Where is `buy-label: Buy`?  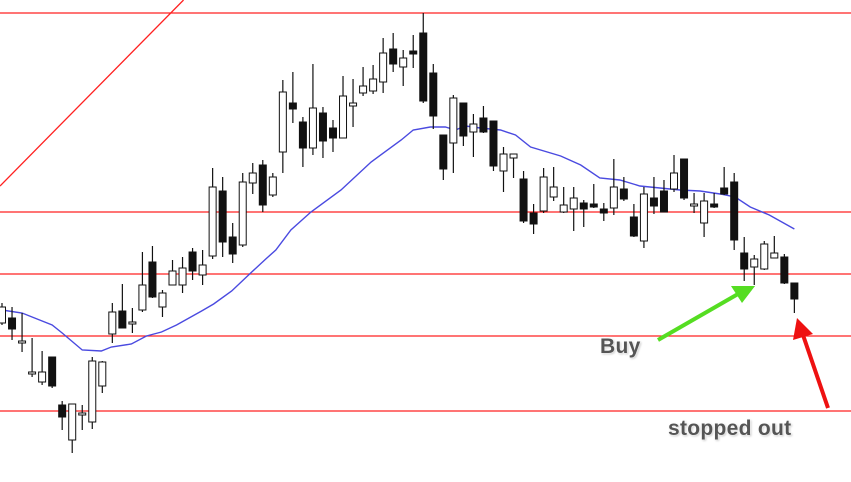 buy-label: Buy is located at coordinates (620, 346).